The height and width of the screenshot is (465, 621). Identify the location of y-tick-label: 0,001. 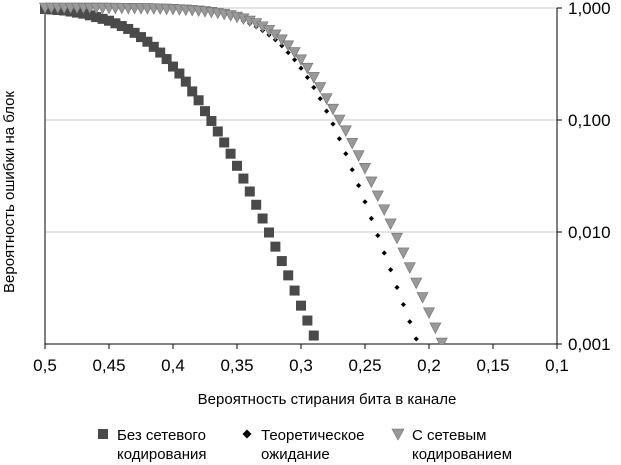
(589, 344).